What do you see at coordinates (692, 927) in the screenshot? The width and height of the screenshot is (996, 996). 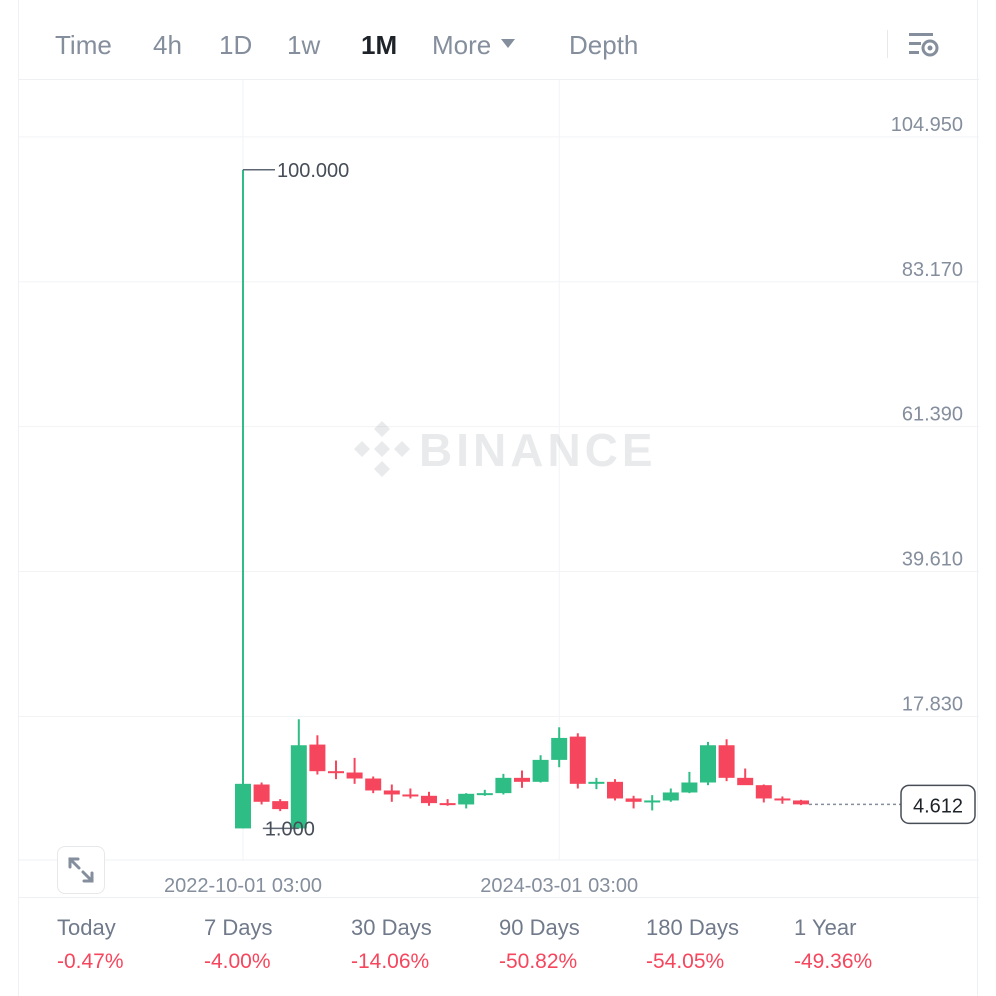 I see `stat-label: 180 Days` at bounding box center [692, 927].